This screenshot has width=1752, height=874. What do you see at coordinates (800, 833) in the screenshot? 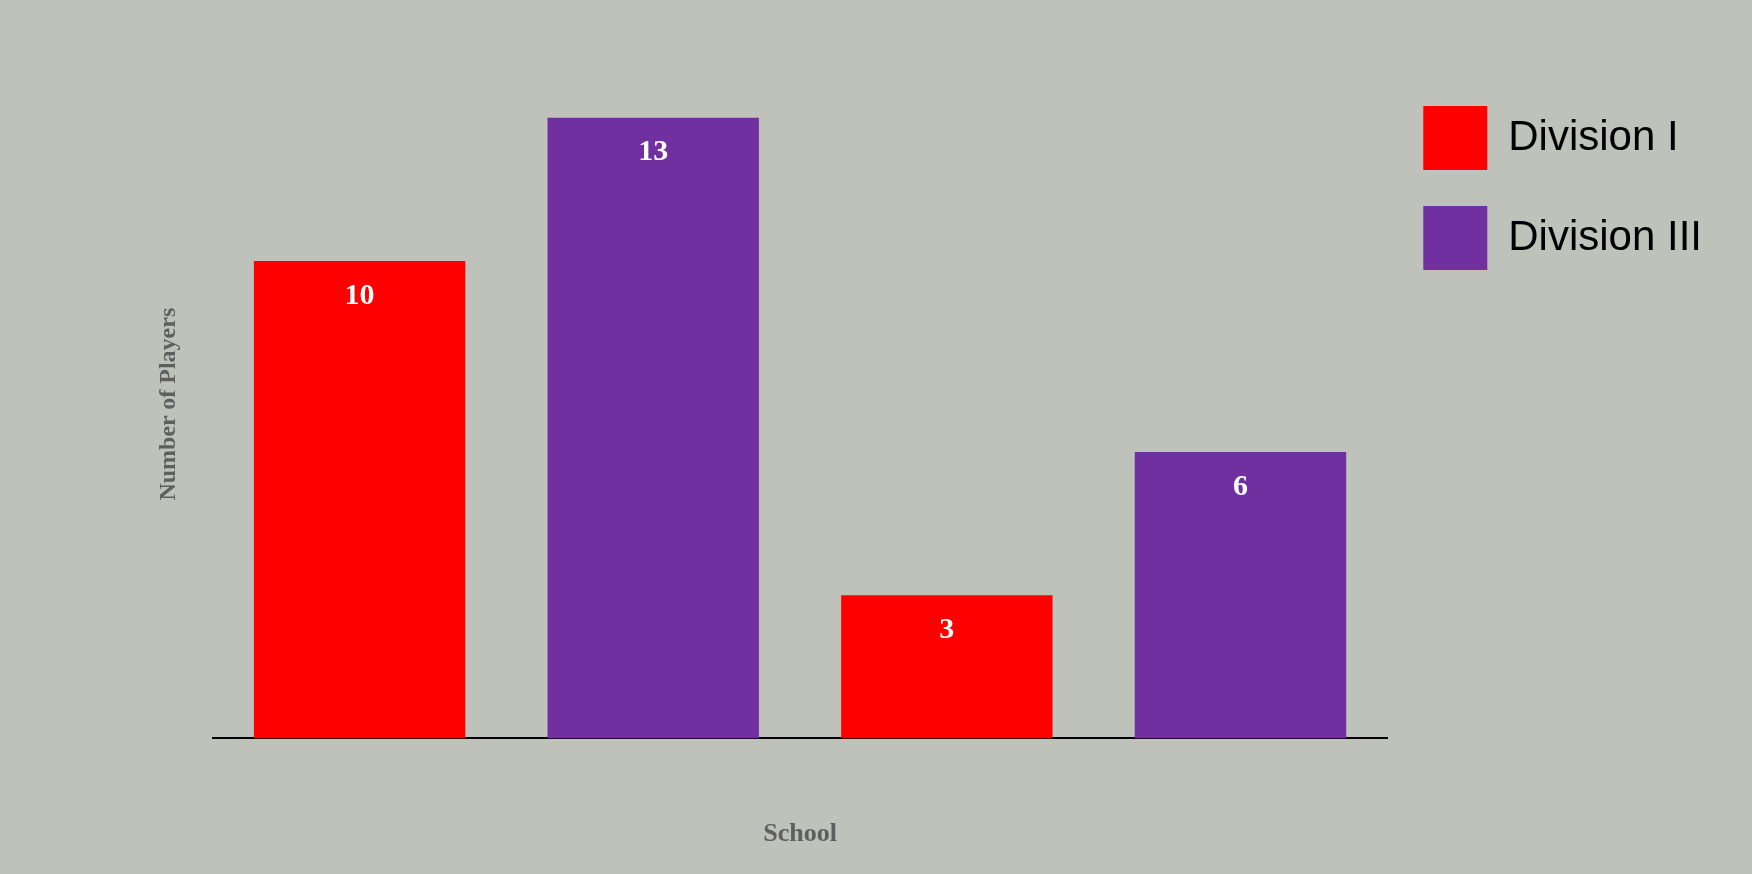
I see `x-axis-title: School` at bounding box center [800, 833].